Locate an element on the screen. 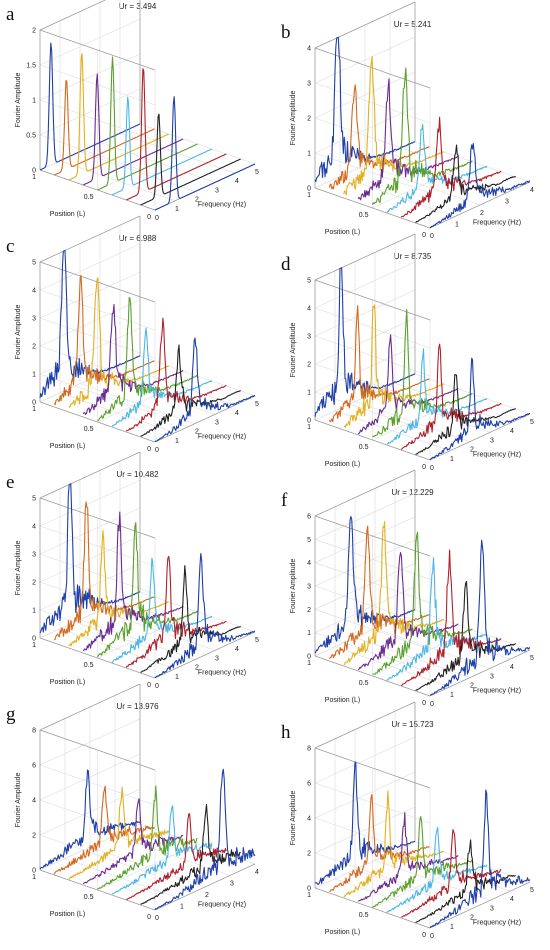 Image resolution: width=550 pixels, height=950 pixels. z-tick-label: 5 is located at coordinates (309, 281).